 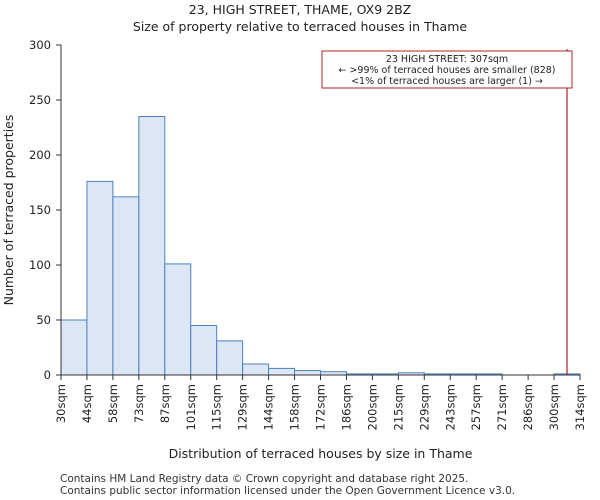 I want to click on x-tick-label: 257sqm, so click(x=476, y=407).